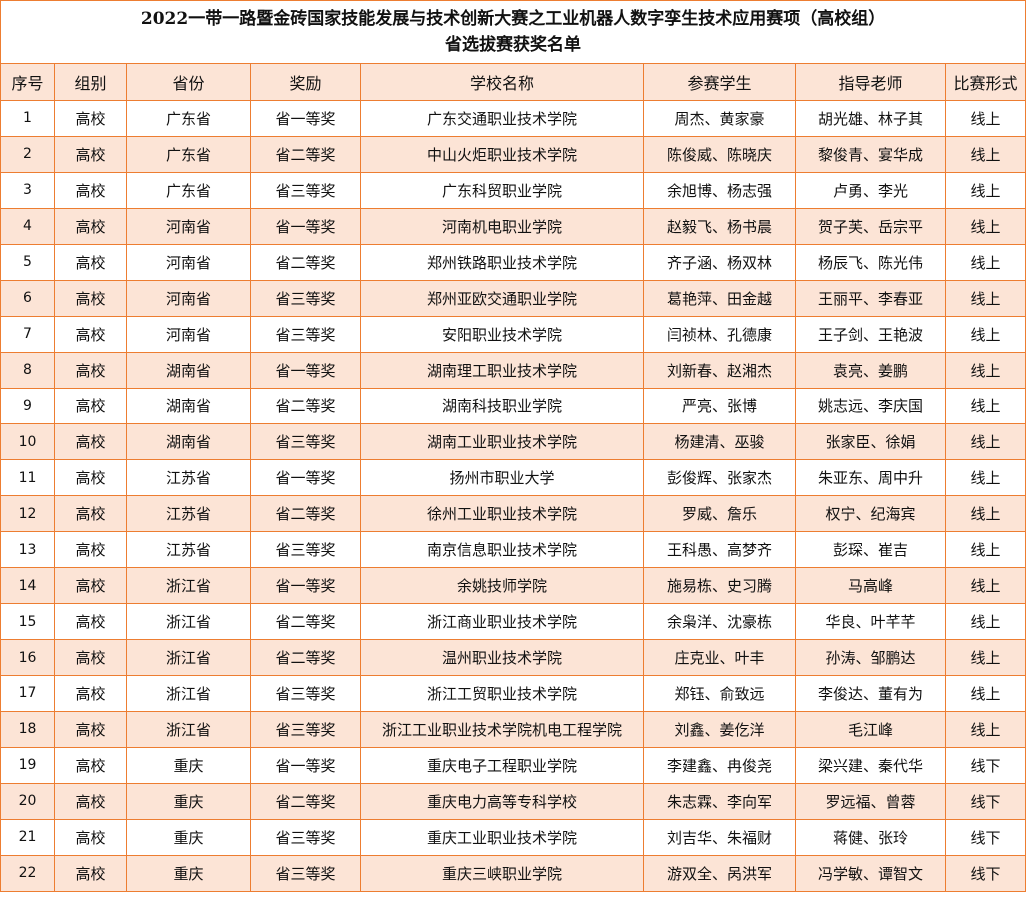 The width and height of the screenshot is (1026, 916). I want to click on table-row: 13 高校 江苏省 省三等奖 南京信息职业技术学院 王科愚、高梦齐 彭琛、崔吉 线上, so click(513, 550).